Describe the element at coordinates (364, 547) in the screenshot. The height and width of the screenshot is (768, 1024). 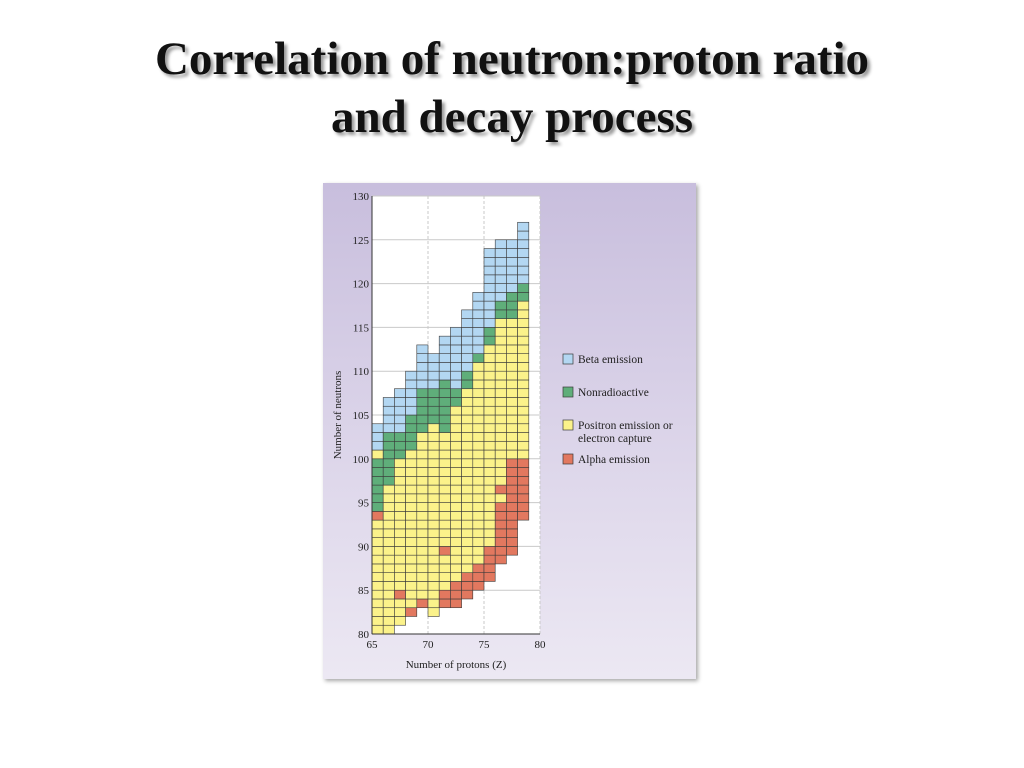
I see `y-tick-label: 90` at that location.